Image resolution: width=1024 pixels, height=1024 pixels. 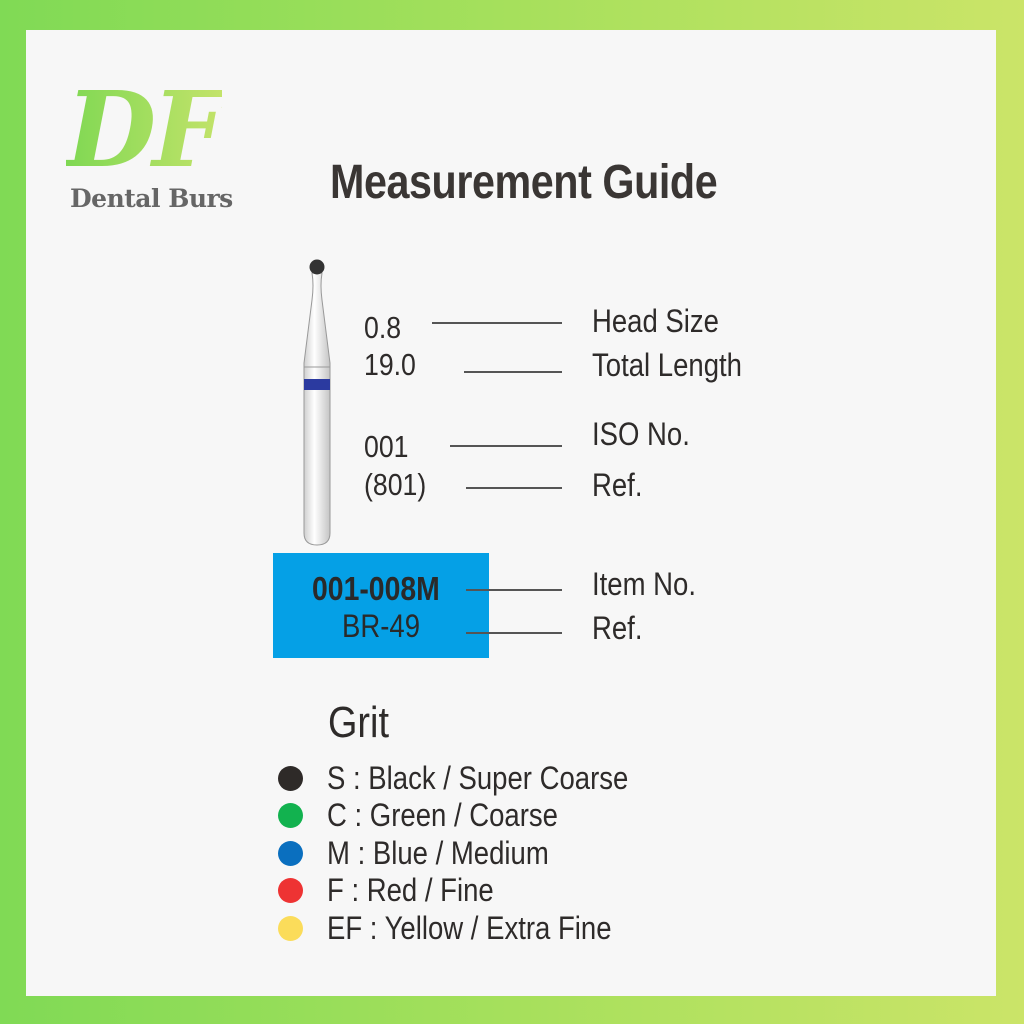 I want to click on grit-item-text: M : Blue / Medium, so click(x=438, y=852).